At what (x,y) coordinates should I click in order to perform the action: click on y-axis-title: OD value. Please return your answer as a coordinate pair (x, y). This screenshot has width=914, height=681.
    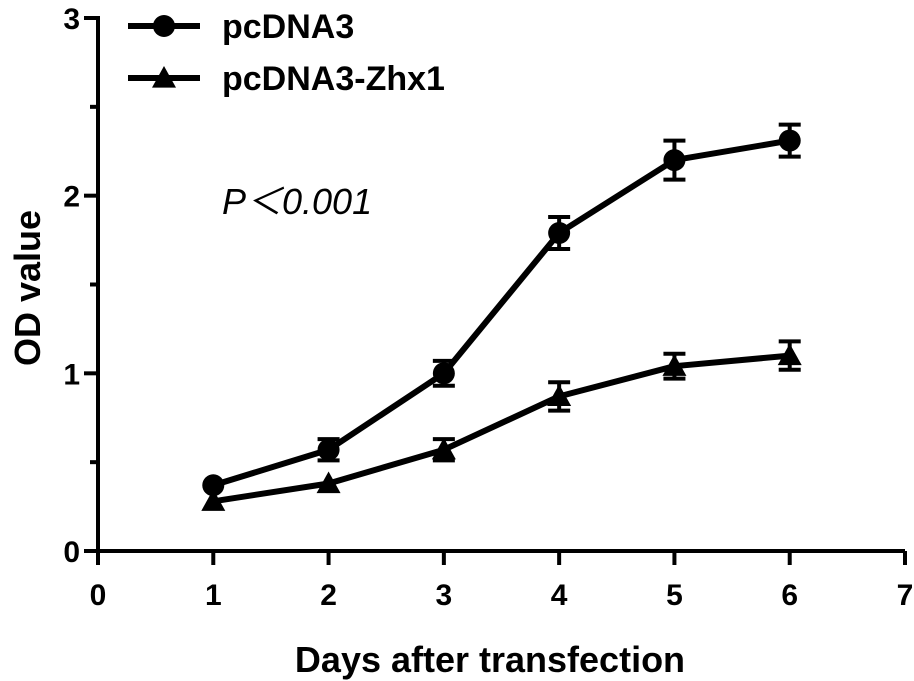
    Looking at the image, I should click on (27, 288).